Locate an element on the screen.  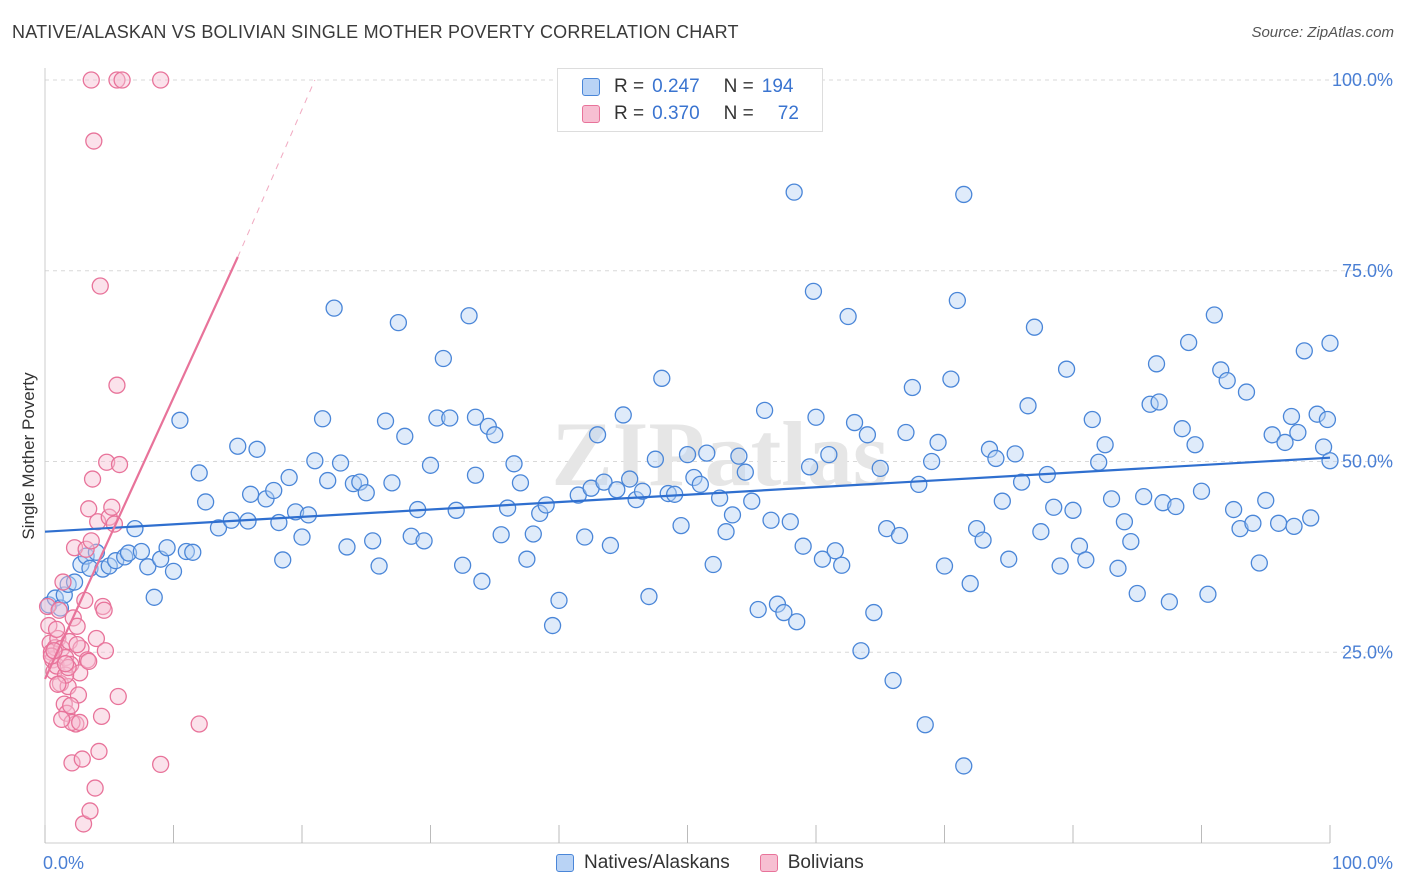
bottom-swatch-blue-icon is located at coordinates (565, 863).